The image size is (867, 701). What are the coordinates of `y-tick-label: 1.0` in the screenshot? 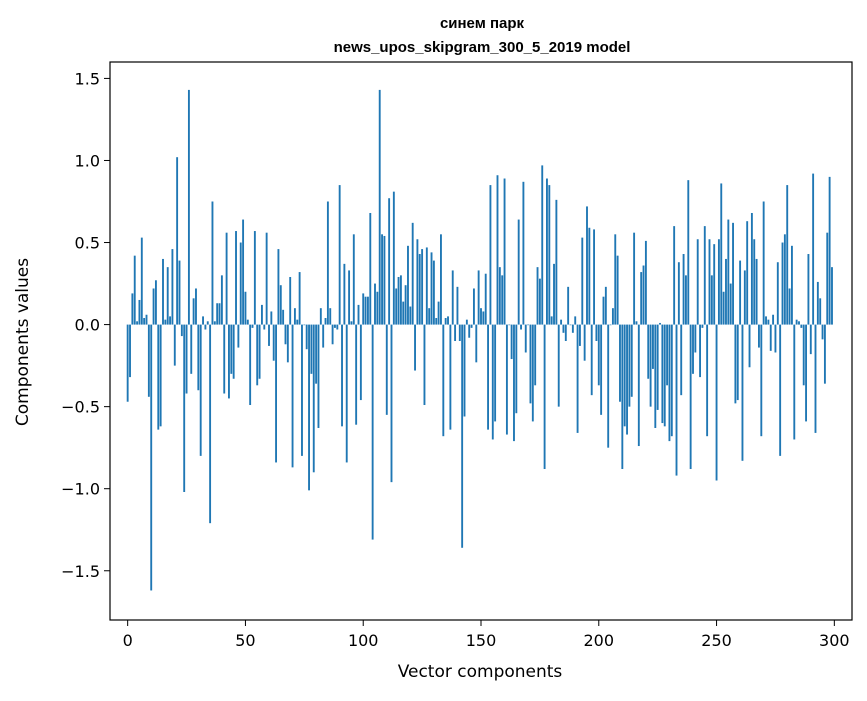 It's located at (87, 160).